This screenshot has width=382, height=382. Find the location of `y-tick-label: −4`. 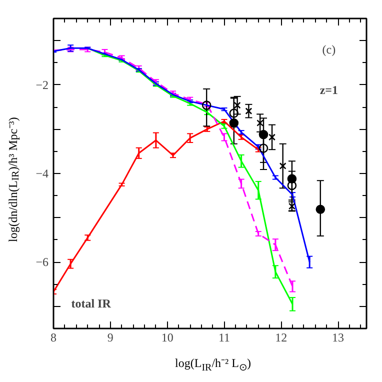

y-tick-label: −4 is located at coordinates (42, 173).